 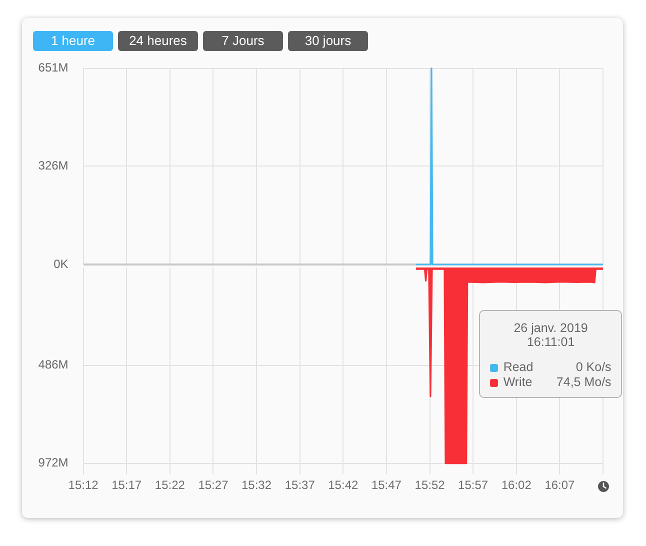 I want to click on x-tick-label: 15:22, so click(x=170, y=485).